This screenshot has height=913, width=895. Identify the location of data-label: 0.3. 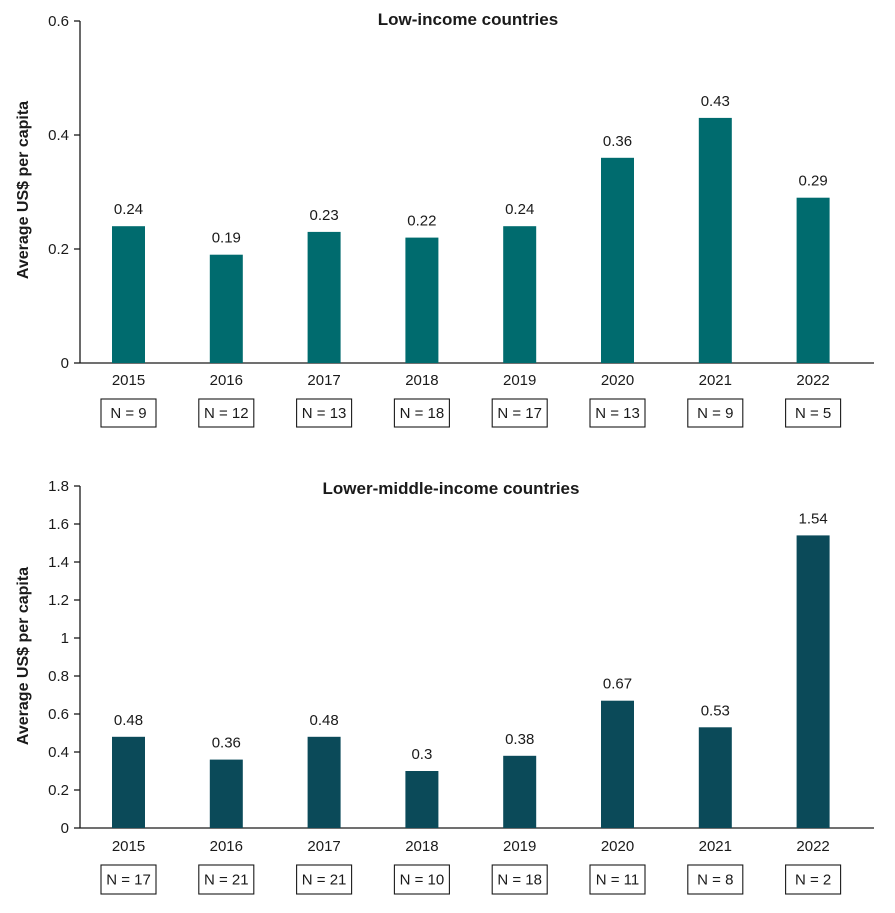
(421, 754).